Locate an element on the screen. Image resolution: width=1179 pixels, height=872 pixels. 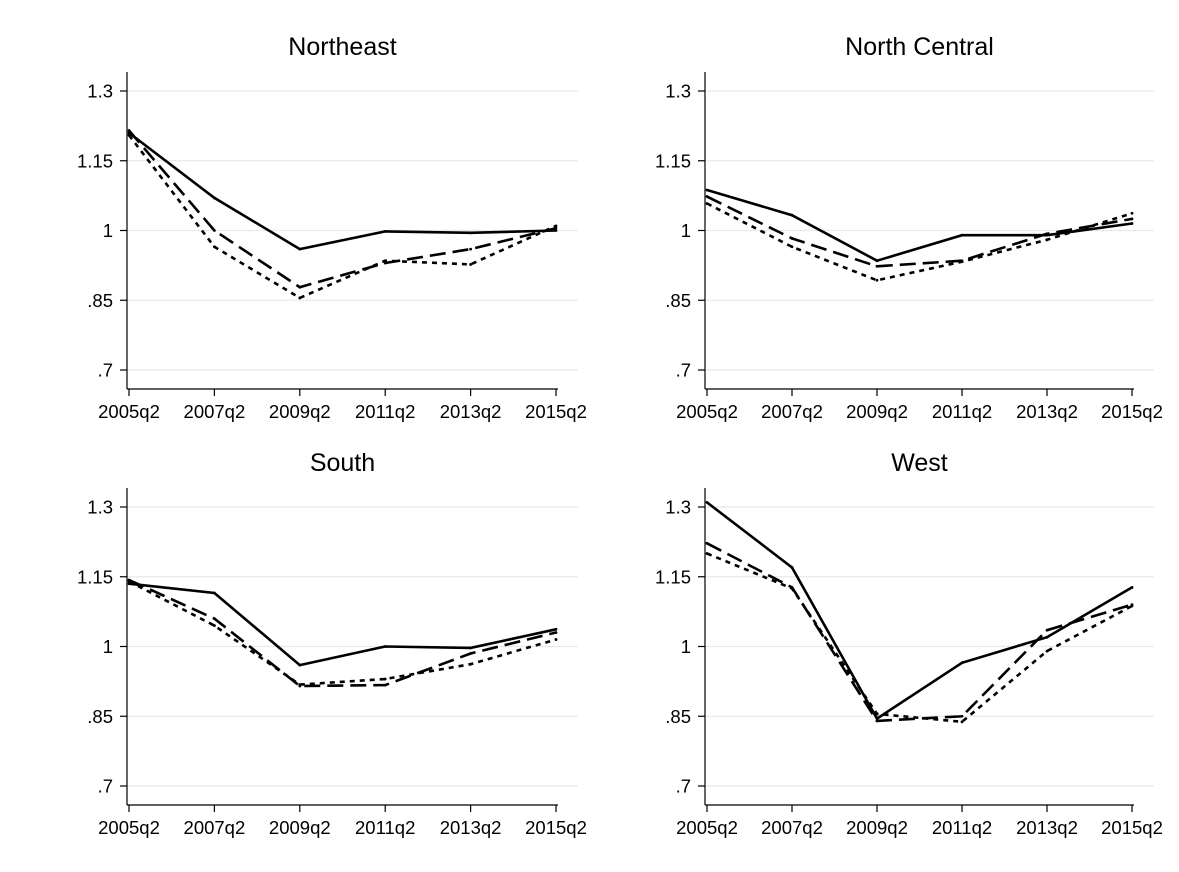
panel-title: Northeast is located at coordinates (342, 47).